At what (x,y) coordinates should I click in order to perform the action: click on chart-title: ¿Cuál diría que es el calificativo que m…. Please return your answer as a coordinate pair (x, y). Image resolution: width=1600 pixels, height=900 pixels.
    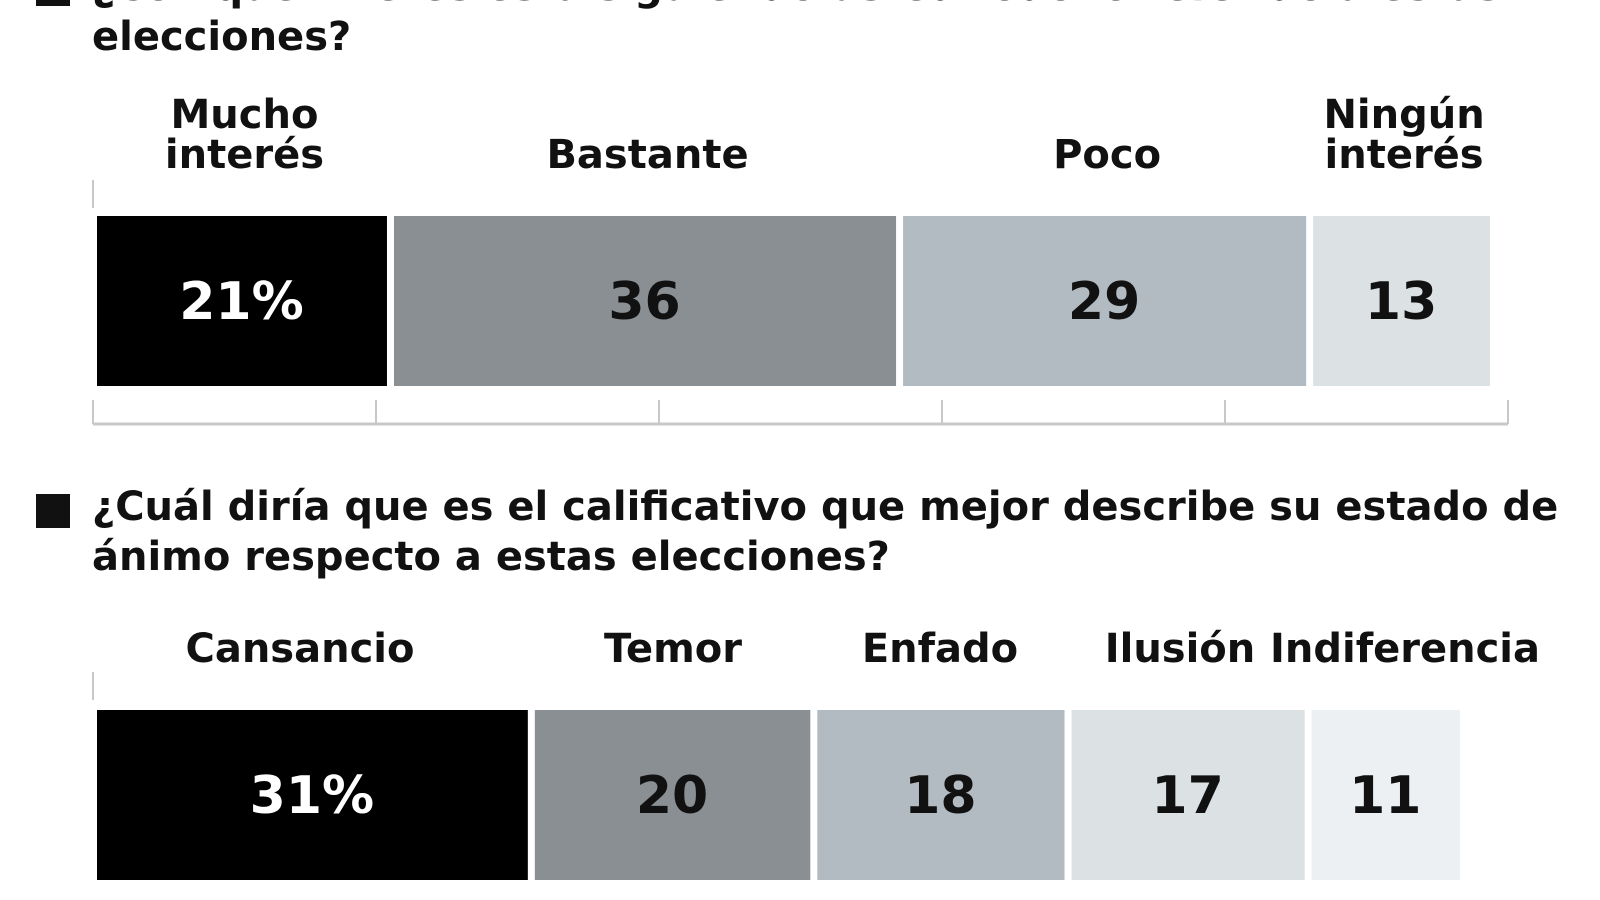
    Looking at the image, I should click on (825, 532).